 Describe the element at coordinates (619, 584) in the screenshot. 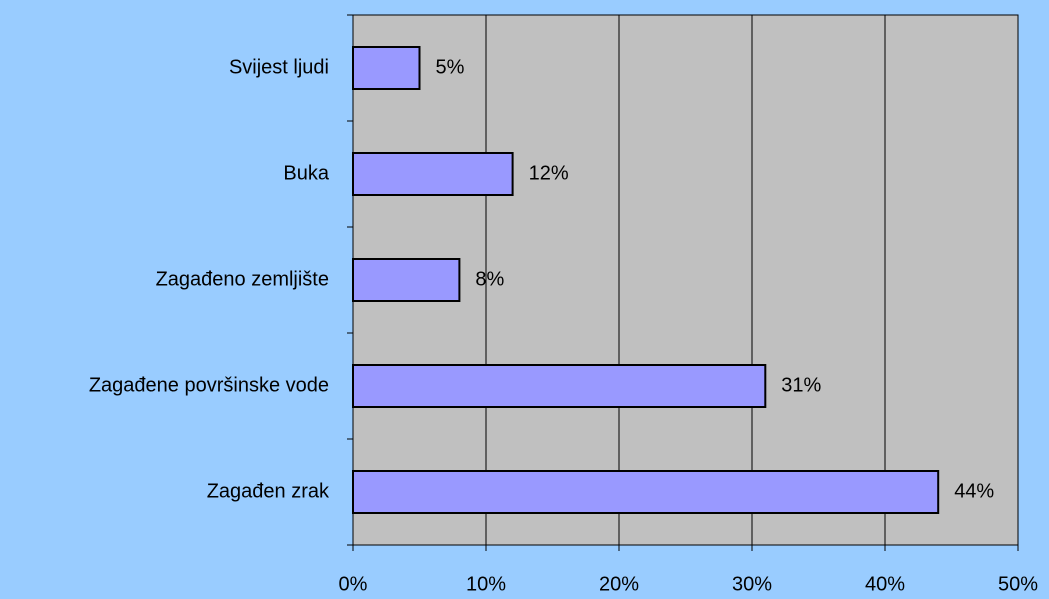

I see `x-tick-label: 20%` at that location.